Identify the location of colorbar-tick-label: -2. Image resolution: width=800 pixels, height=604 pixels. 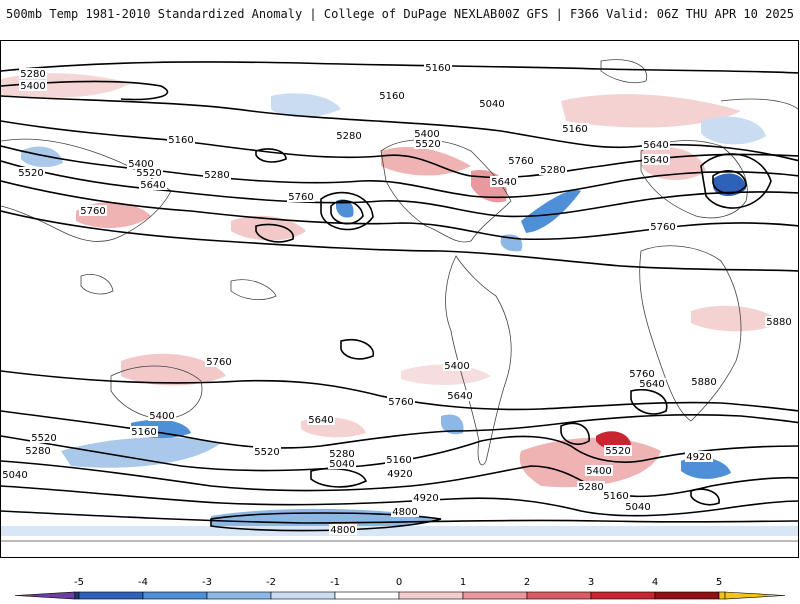
(271, 582).